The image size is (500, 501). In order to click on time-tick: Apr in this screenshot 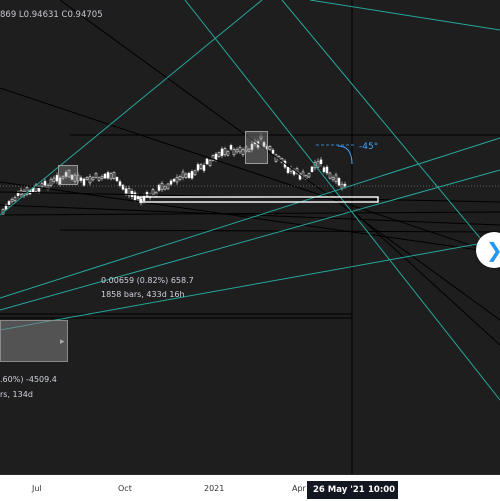, I will do `click(299, 488)`.